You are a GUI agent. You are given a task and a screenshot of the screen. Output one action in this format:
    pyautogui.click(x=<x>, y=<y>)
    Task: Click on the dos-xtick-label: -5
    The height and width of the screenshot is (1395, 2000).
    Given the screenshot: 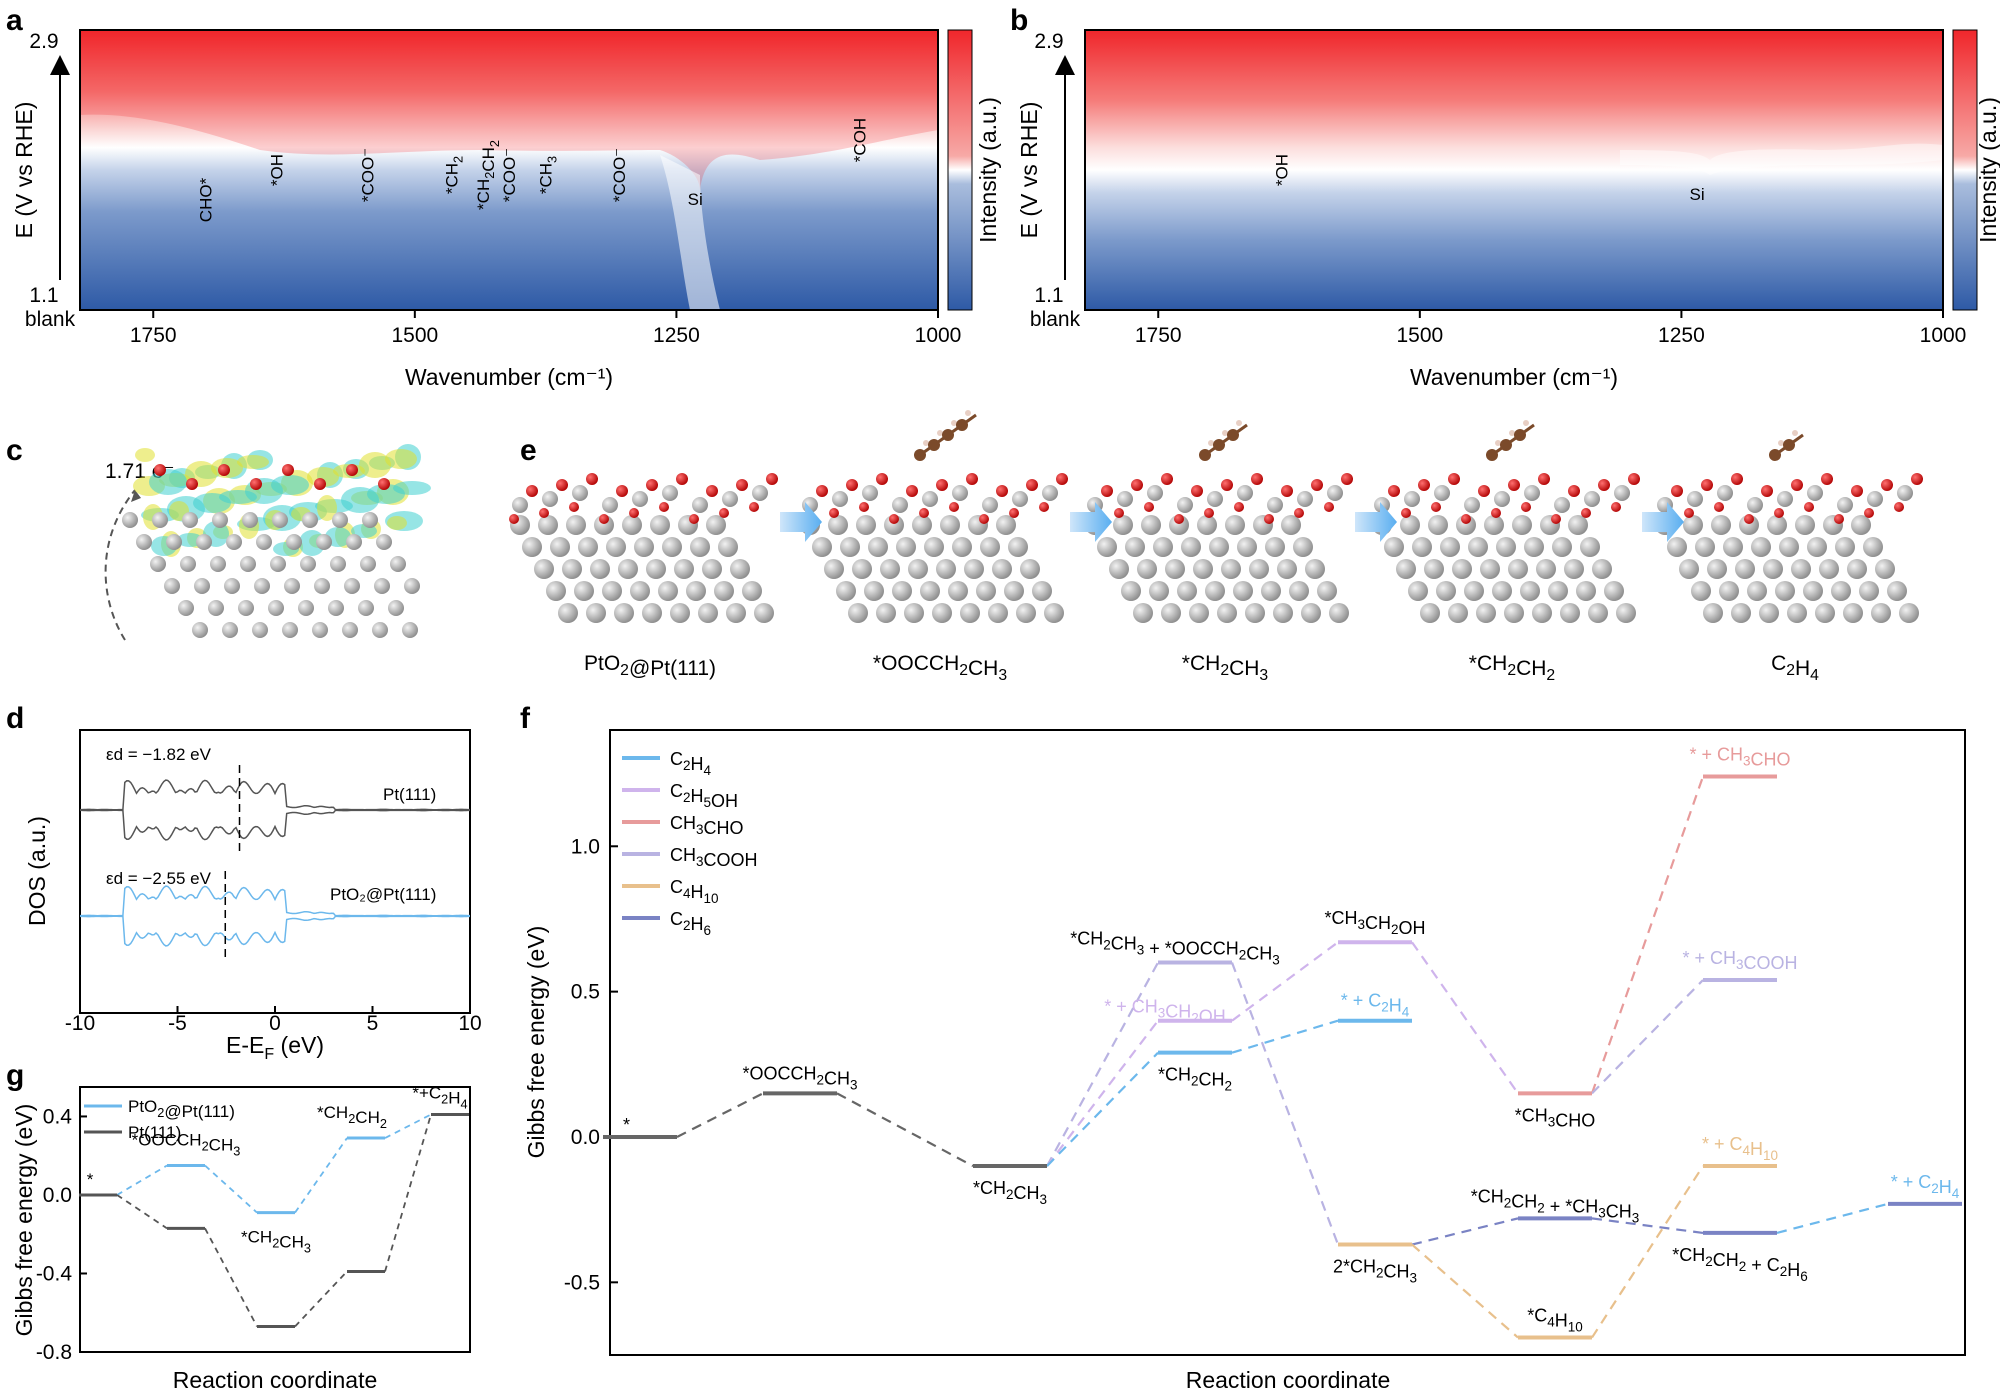 What is the action you would take?
    pyautogui.click(x=177, y=1023)
    